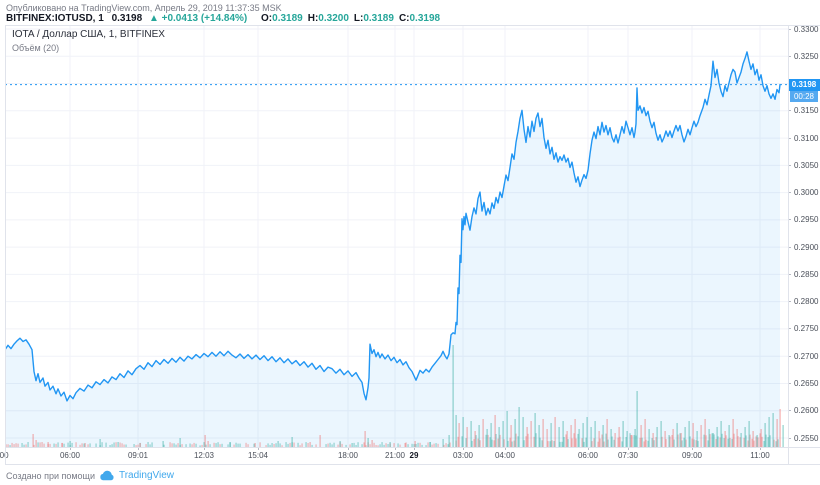 The image size is (820, 485). I want to click on close-value: 0.3198, so click(425, 18).